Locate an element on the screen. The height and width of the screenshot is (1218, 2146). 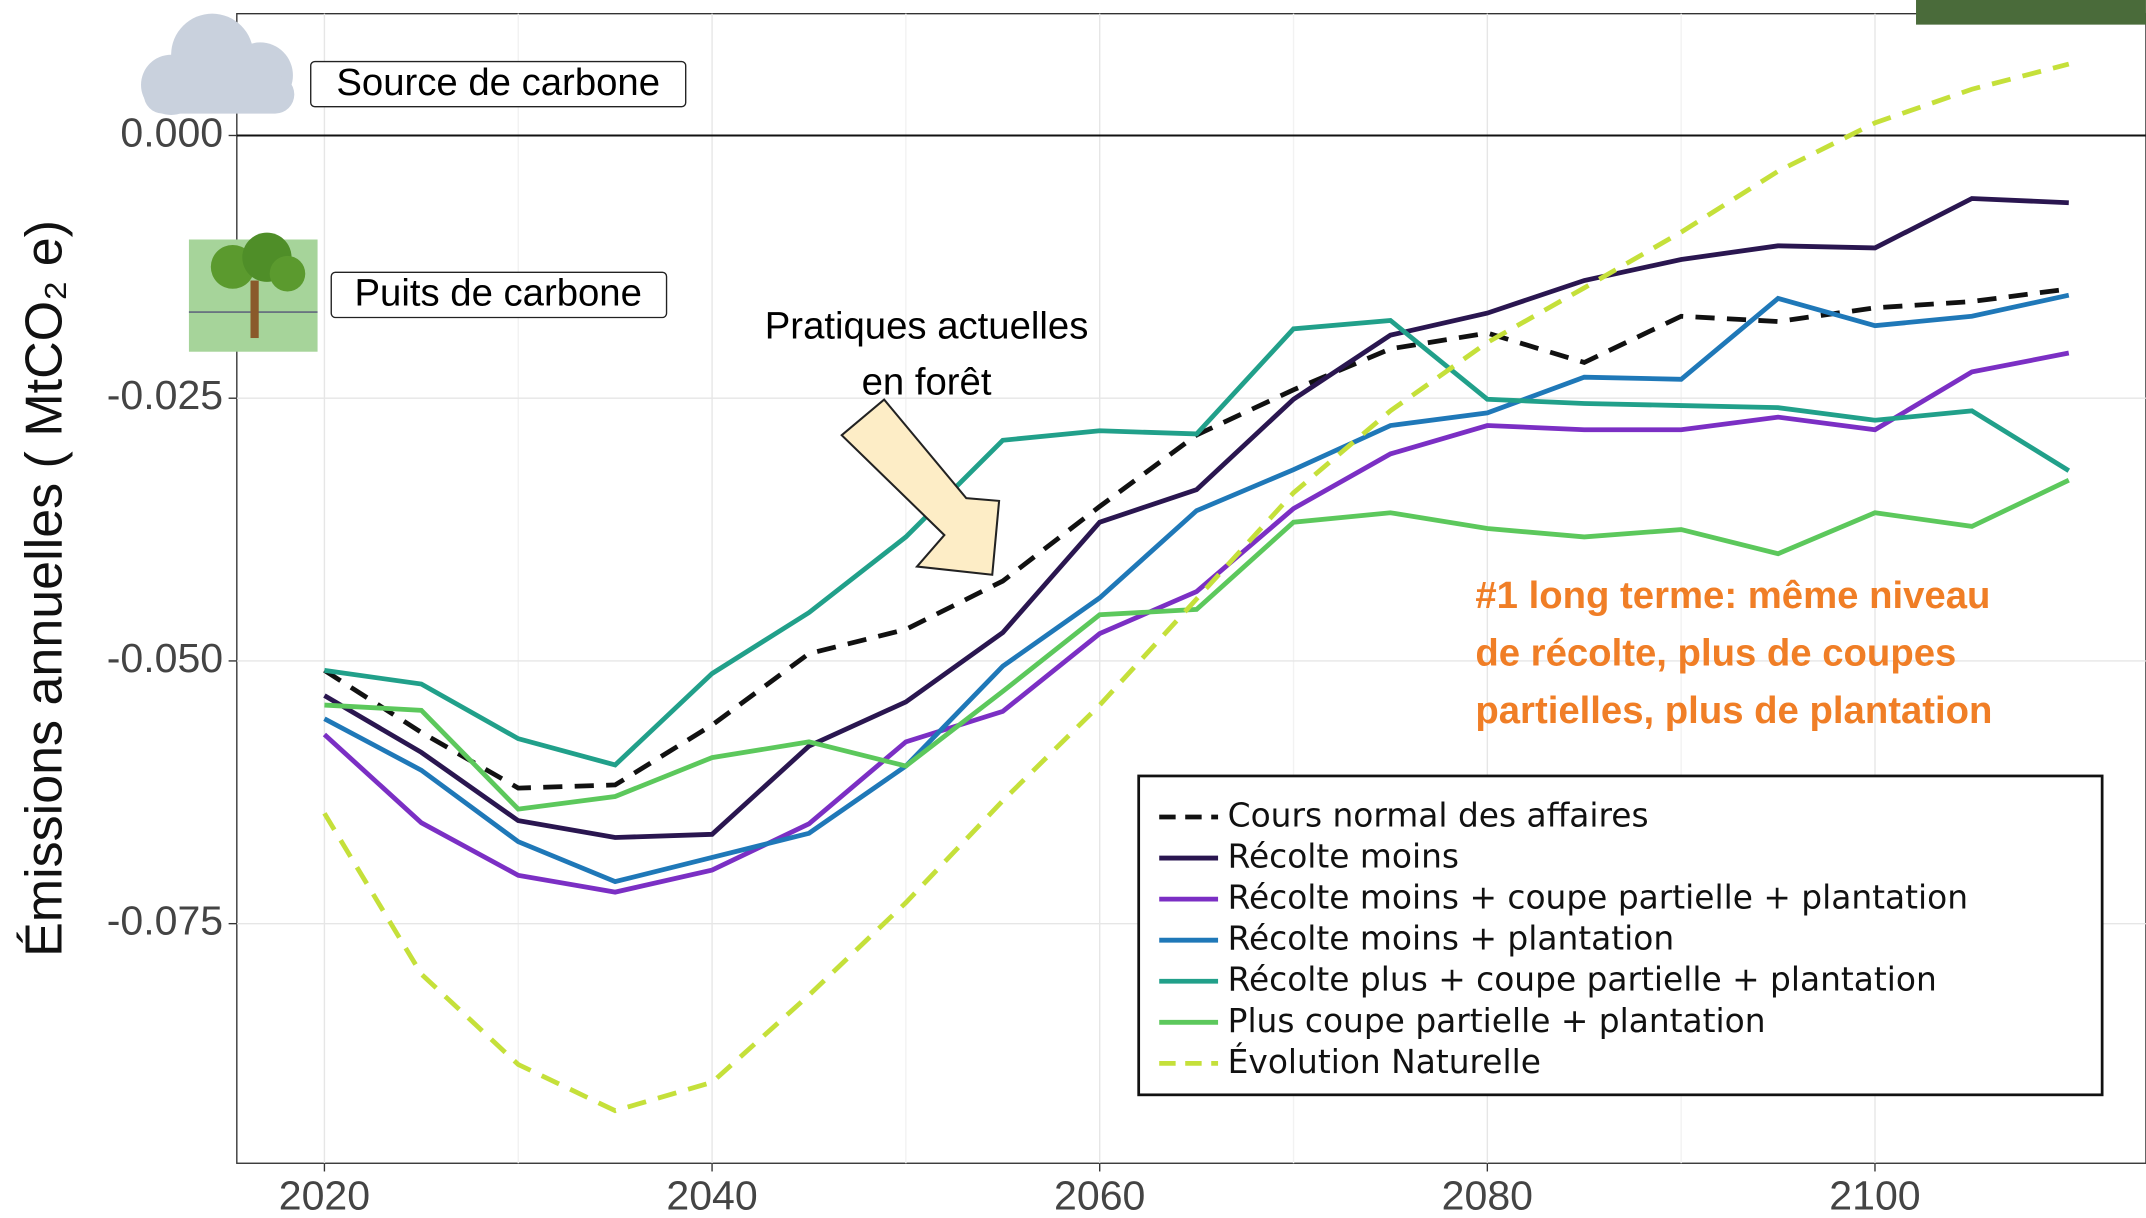
y-tick-label: 0.000 is located at coordinates (171, 132).